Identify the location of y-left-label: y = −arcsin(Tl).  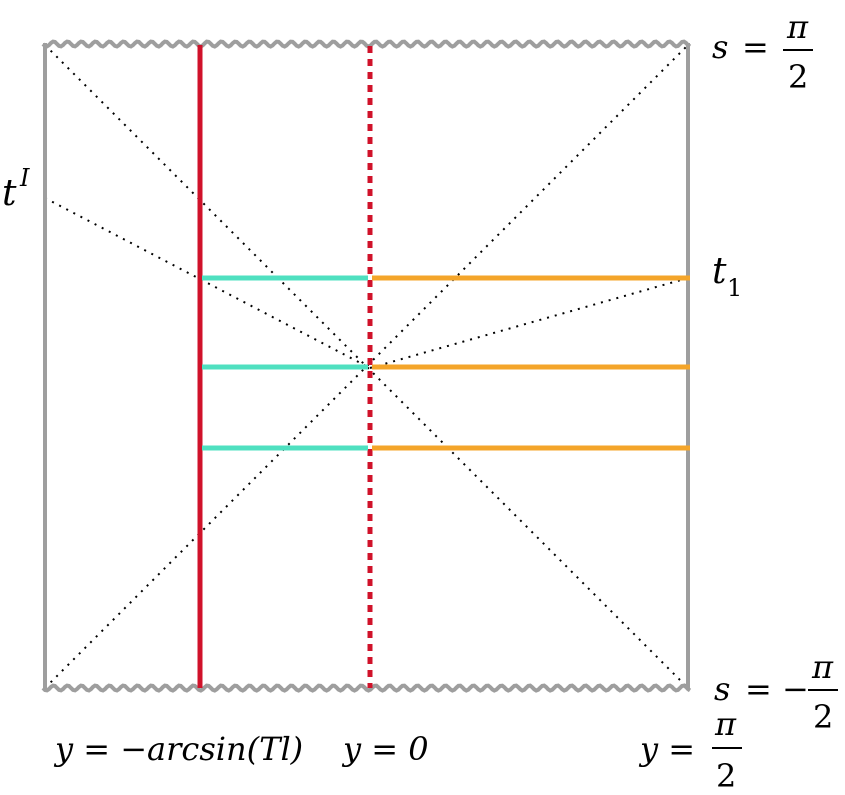
(178, 749).